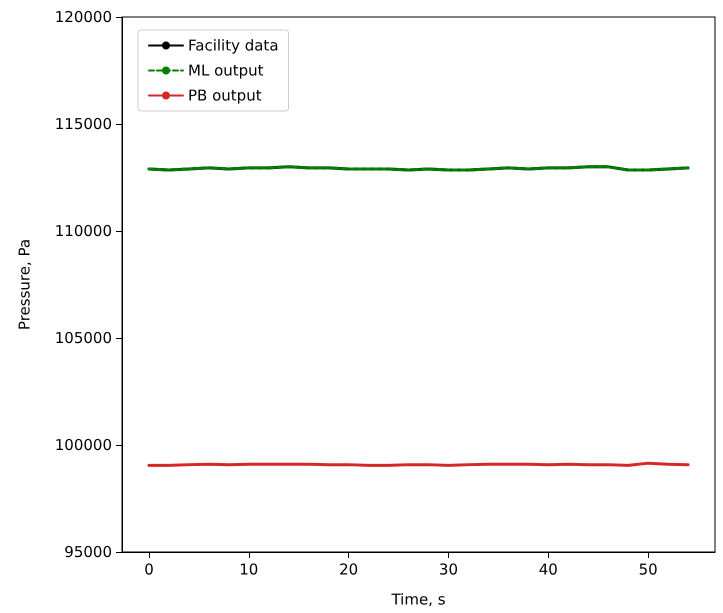 This screenshot has width=723, height=613. Describe the element at coordinates (233, 45) in the screenshot. I see `legend-label: Facility data` at that location.